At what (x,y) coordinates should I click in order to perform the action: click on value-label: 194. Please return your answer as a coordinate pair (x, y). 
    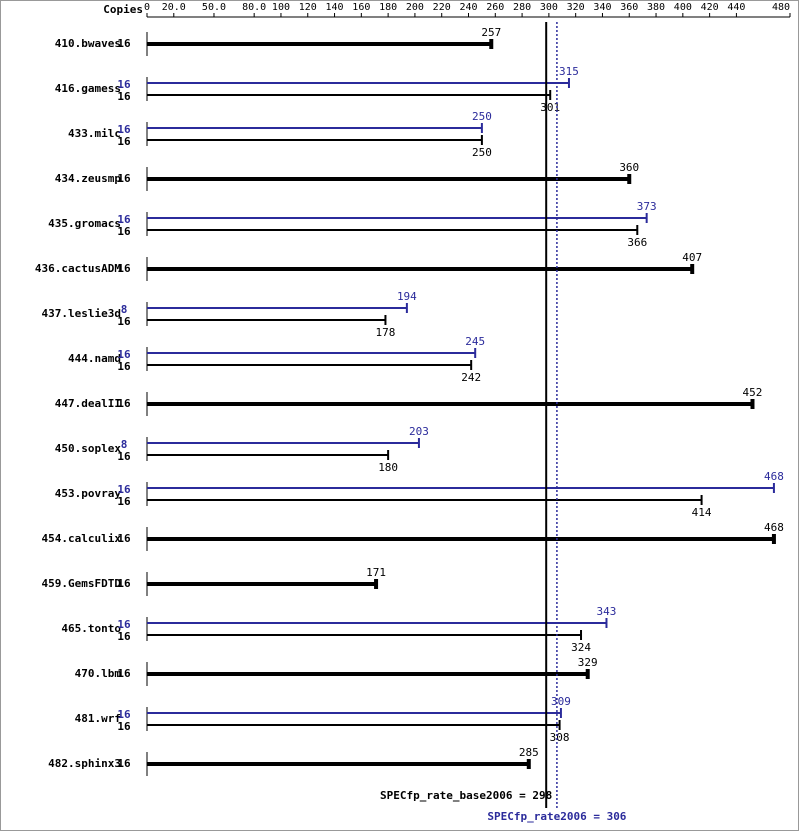
    Looking at the image, I should click on (407, 296).